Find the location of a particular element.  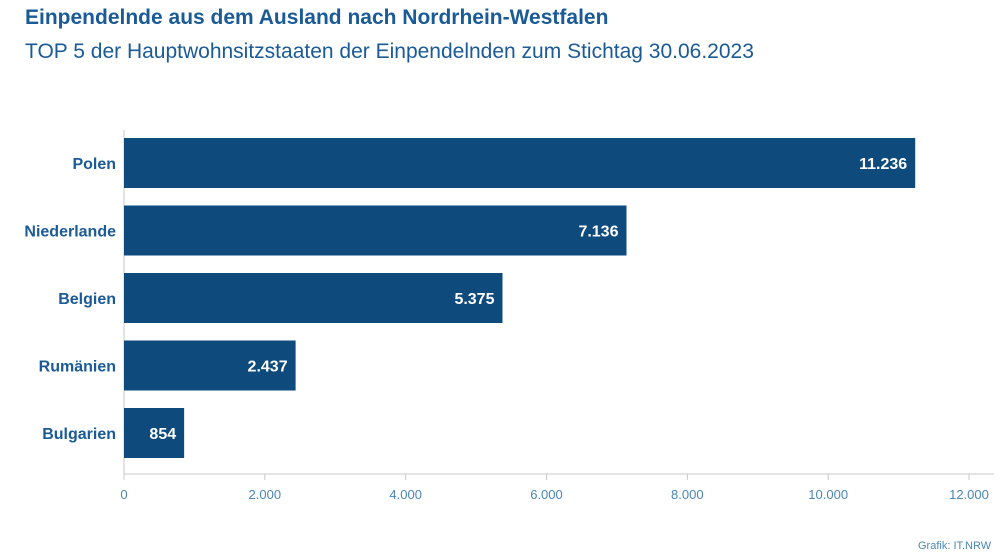

data-label: 11.236 is located at coordinates (883, 164).